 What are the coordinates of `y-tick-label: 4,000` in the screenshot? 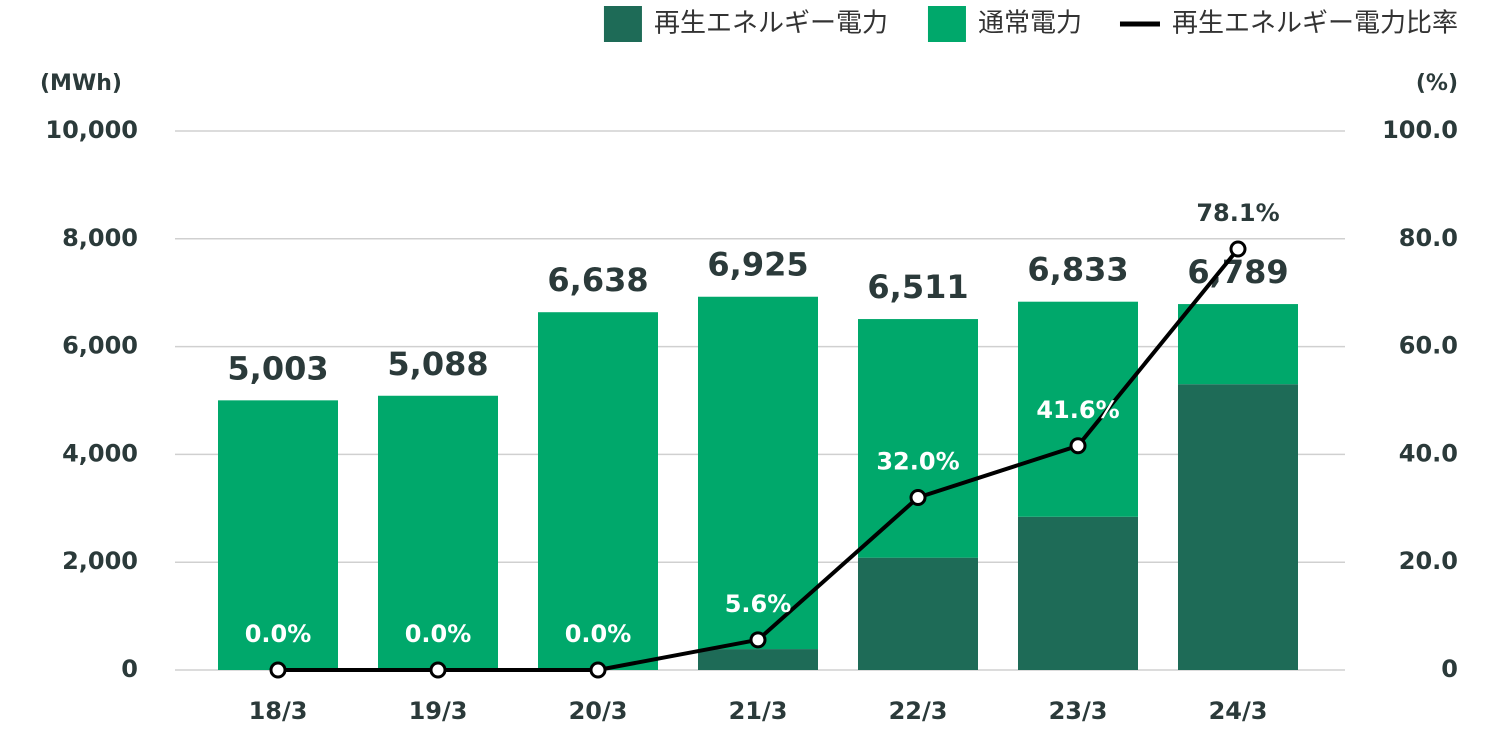 It's located at (100, 453).